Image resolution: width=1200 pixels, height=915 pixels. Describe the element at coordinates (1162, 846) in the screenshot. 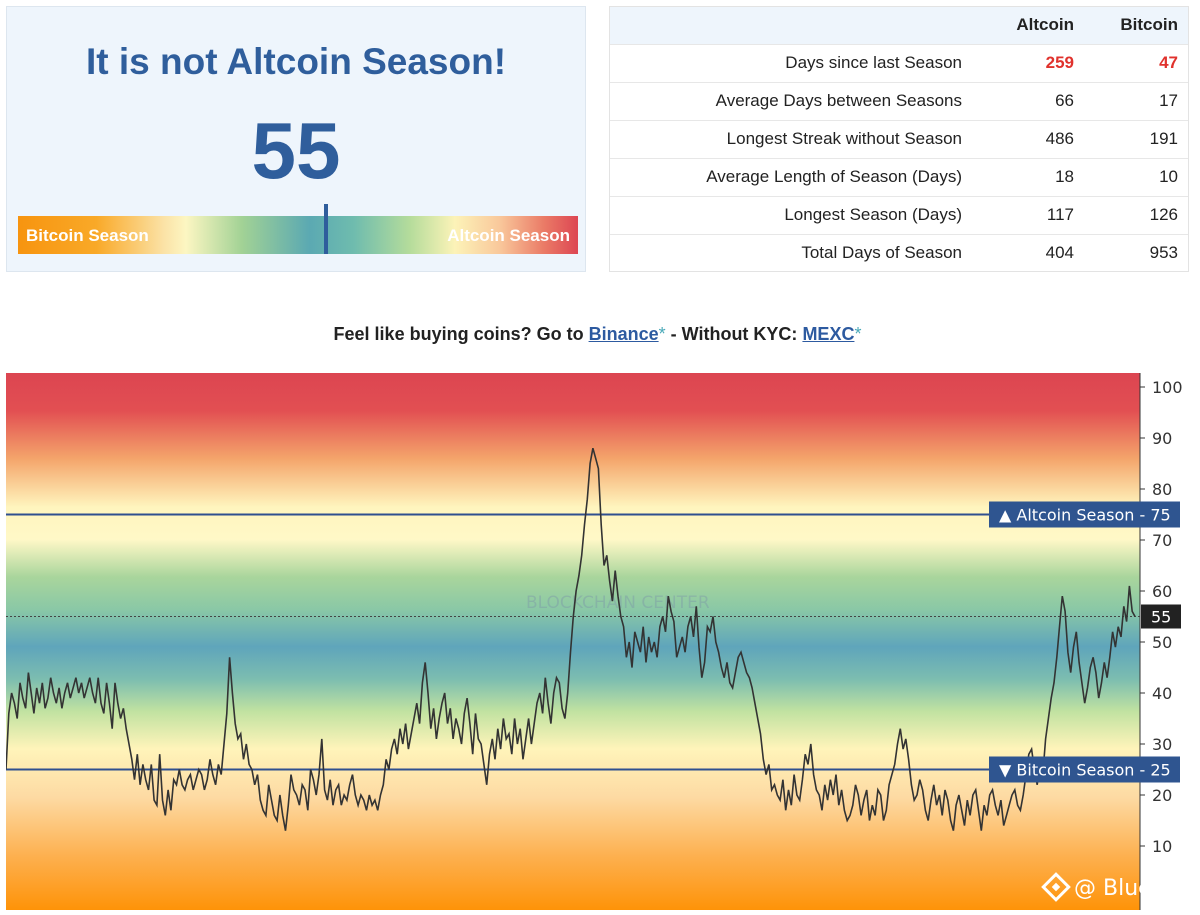

I see `y-tick-label: 10` at that location.